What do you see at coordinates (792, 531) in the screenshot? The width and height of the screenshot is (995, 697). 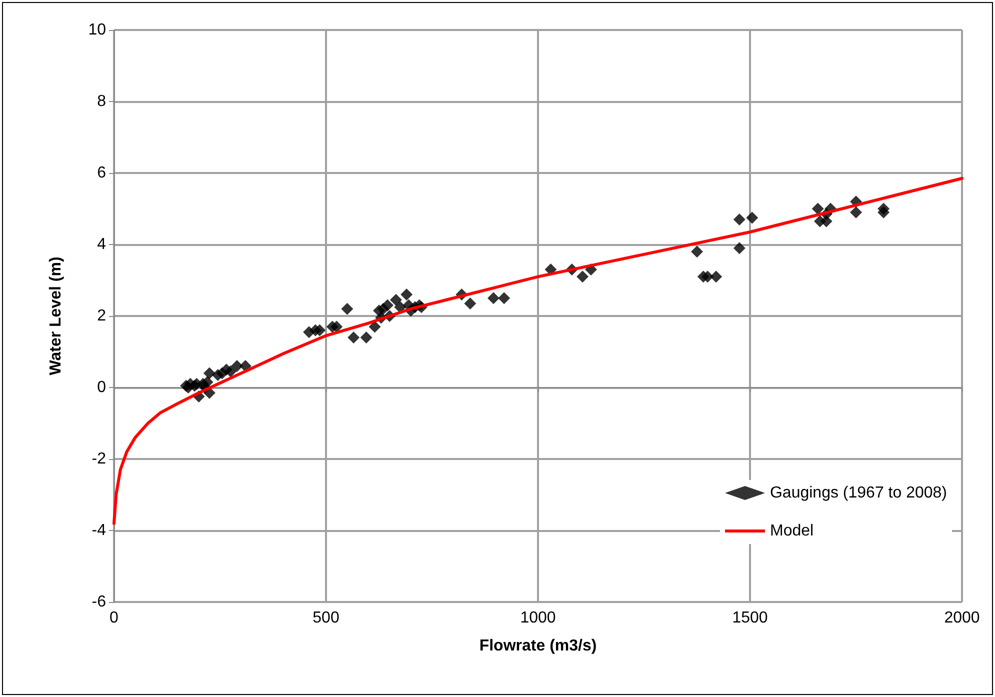 I see `legend-label: Model` at bounding box center [792, 531].